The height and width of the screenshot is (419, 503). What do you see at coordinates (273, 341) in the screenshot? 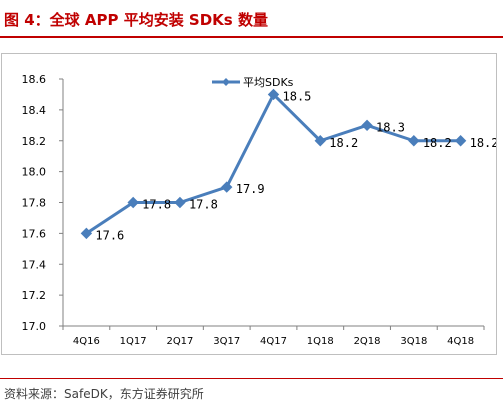
I see `x-tick-label: 4Q17` at bounding box center [273, 341].